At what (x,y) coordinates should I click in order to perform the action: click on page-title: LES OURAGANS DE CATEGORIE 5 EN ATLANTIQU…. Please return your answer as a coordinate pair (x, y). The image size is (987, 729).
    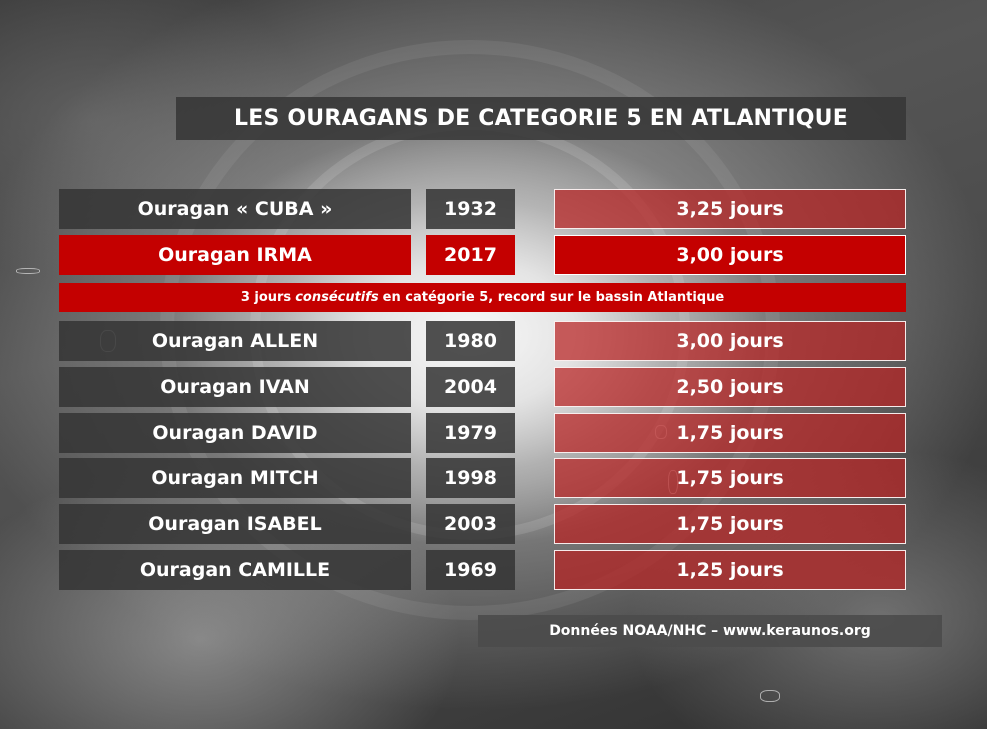
    Looking at the image, I should click on (541, 118).